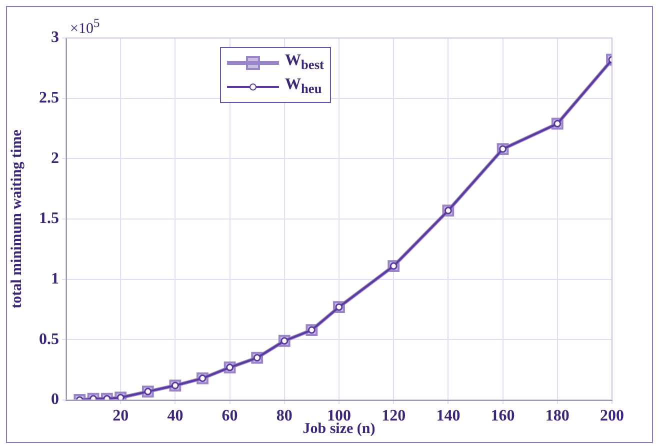 The width and height of the screenshot is (661, 446). What do you see at coordinates (55, 37) in the screenshot?
I see `y-tick-label: 3` at bounding box center [55, 37].